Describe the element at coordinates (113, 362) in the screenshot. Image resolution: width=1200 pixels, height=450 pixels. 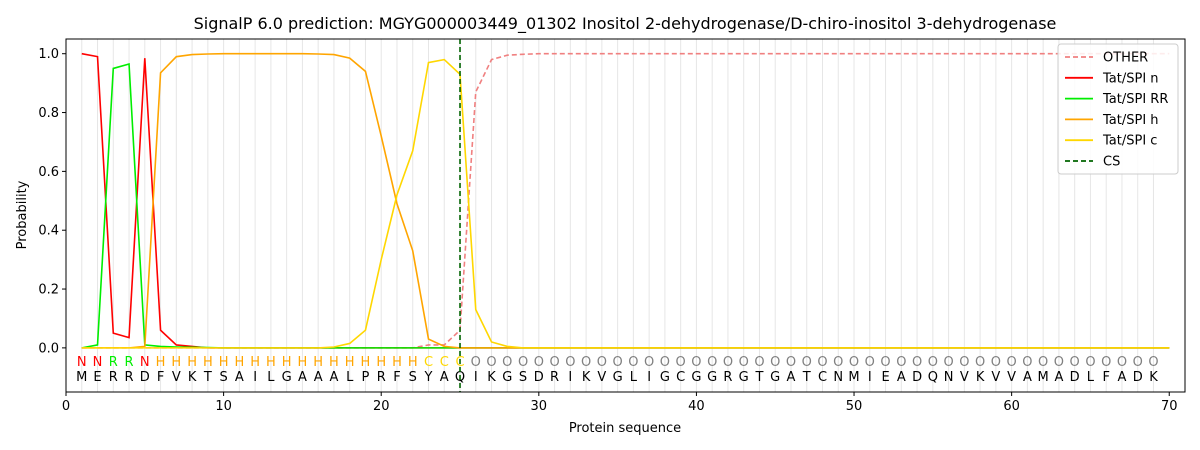
I see `position-label: R` at that location.